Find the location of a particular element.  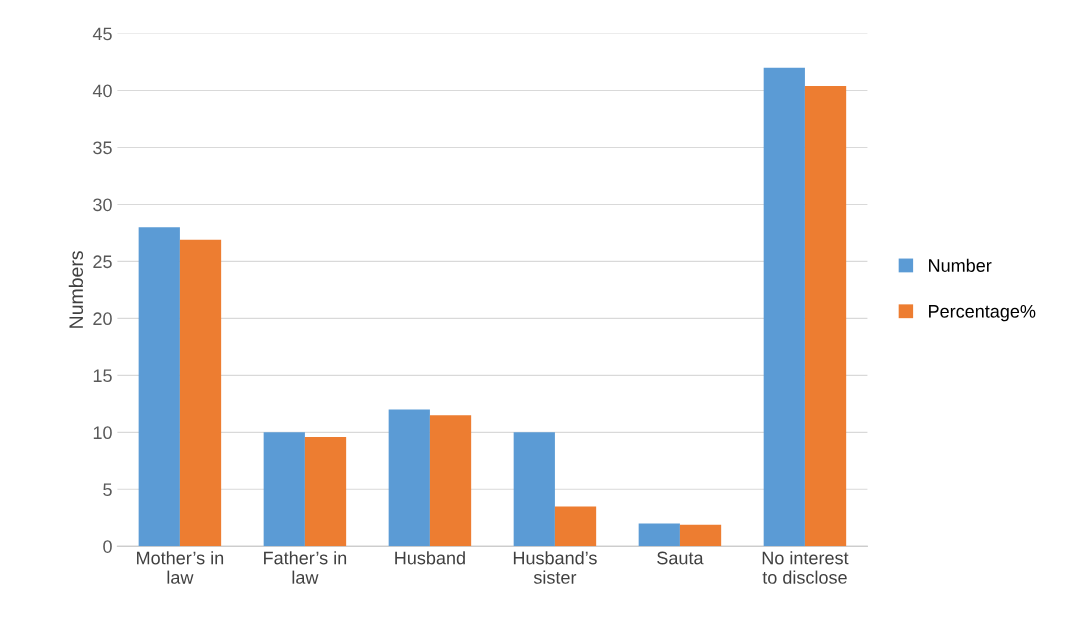

y-tick-label: 0 is located at coordinates (107, 546).